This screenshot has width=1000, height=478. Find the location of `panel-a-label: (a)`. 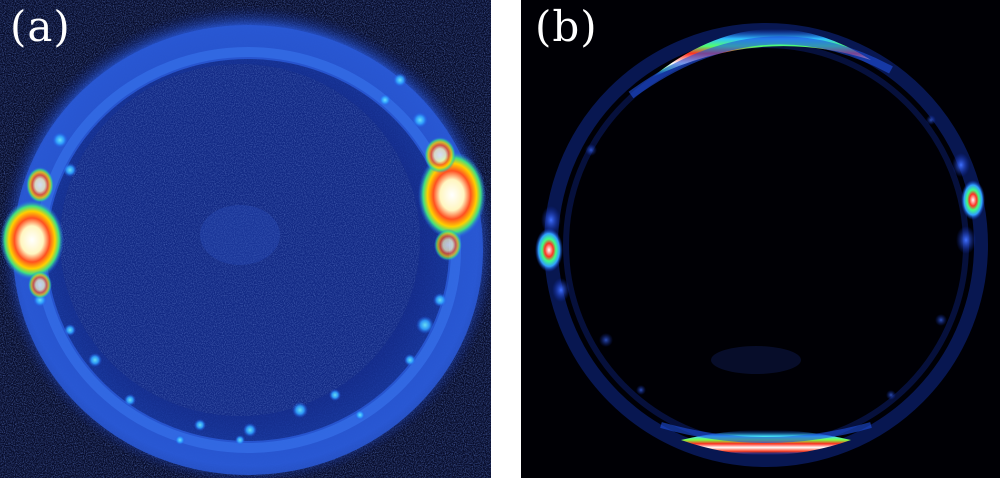

panel-a-label: (a) is located at coordinates (40, 26).